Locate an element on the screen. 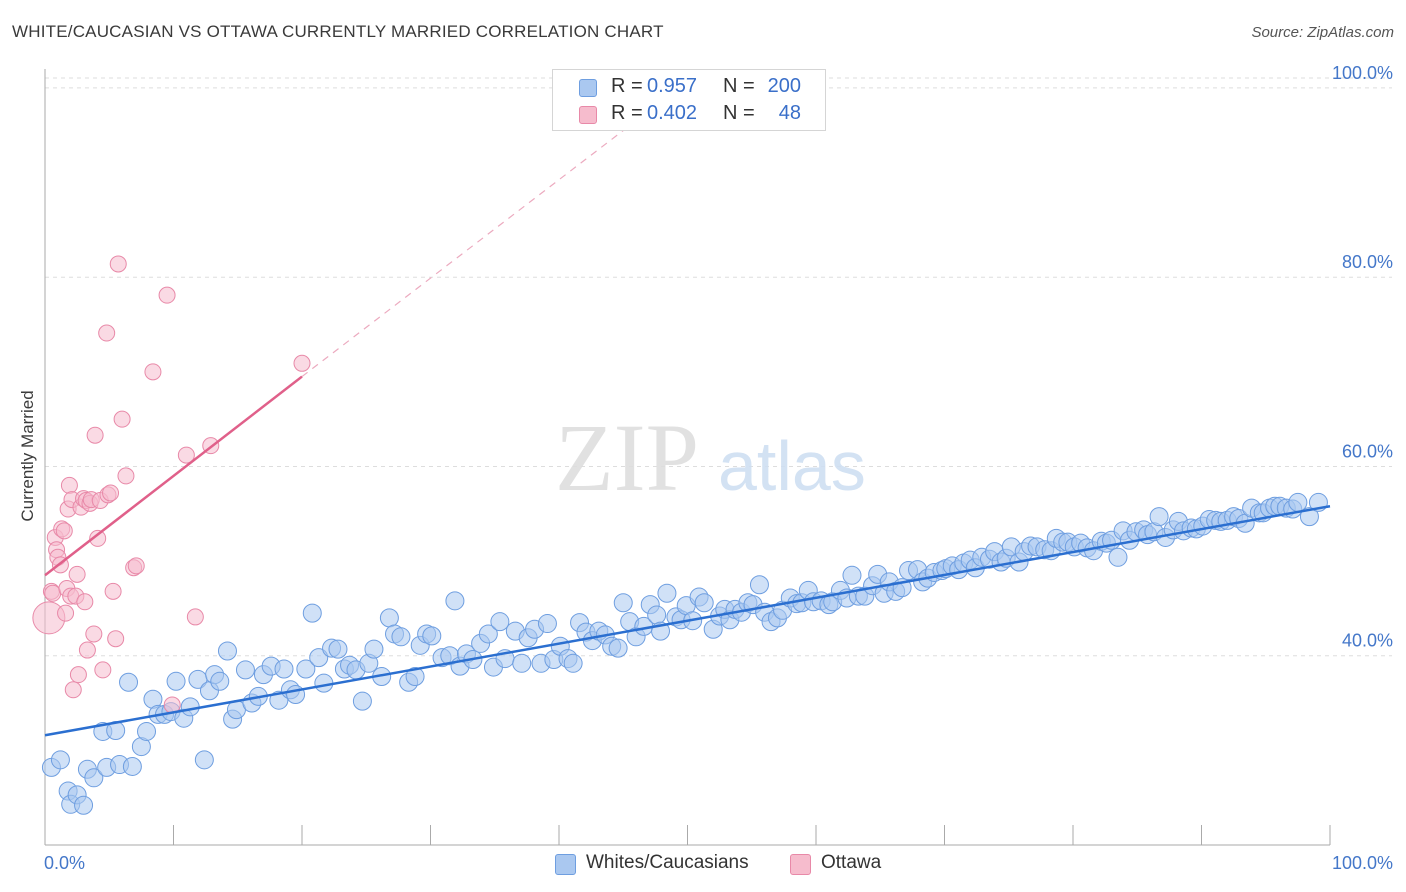 The height and width of the screenshot is (892, 1406). stats-legend: R = 0.957 N = 200 R = 0.402 N = 48 is located at coordinates (689, 100).